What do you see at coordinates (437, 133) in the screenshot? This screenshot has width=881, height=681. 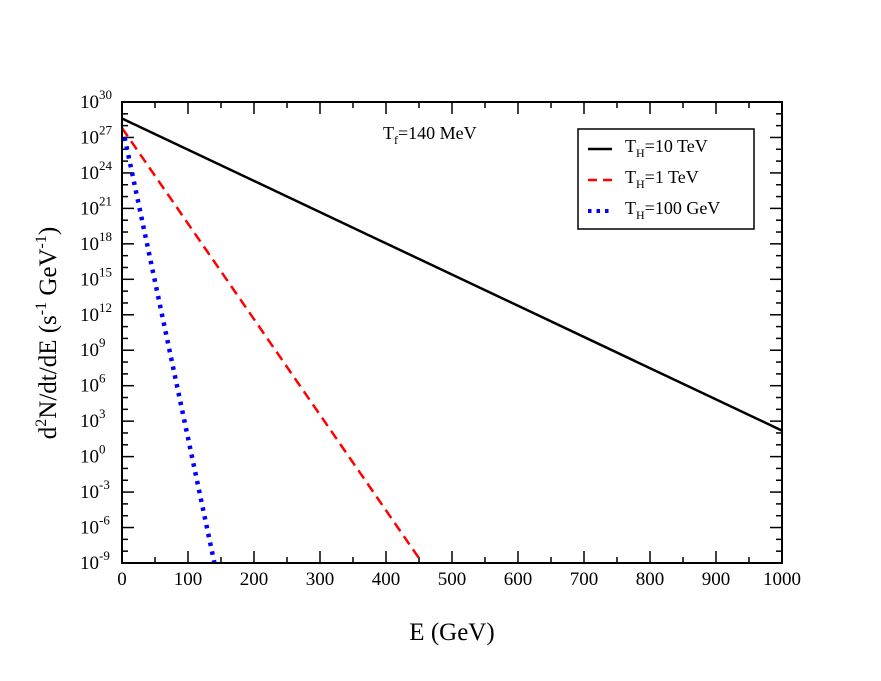 I see `annotation-rest: =140 MeV` at bounding box center [437, 133].